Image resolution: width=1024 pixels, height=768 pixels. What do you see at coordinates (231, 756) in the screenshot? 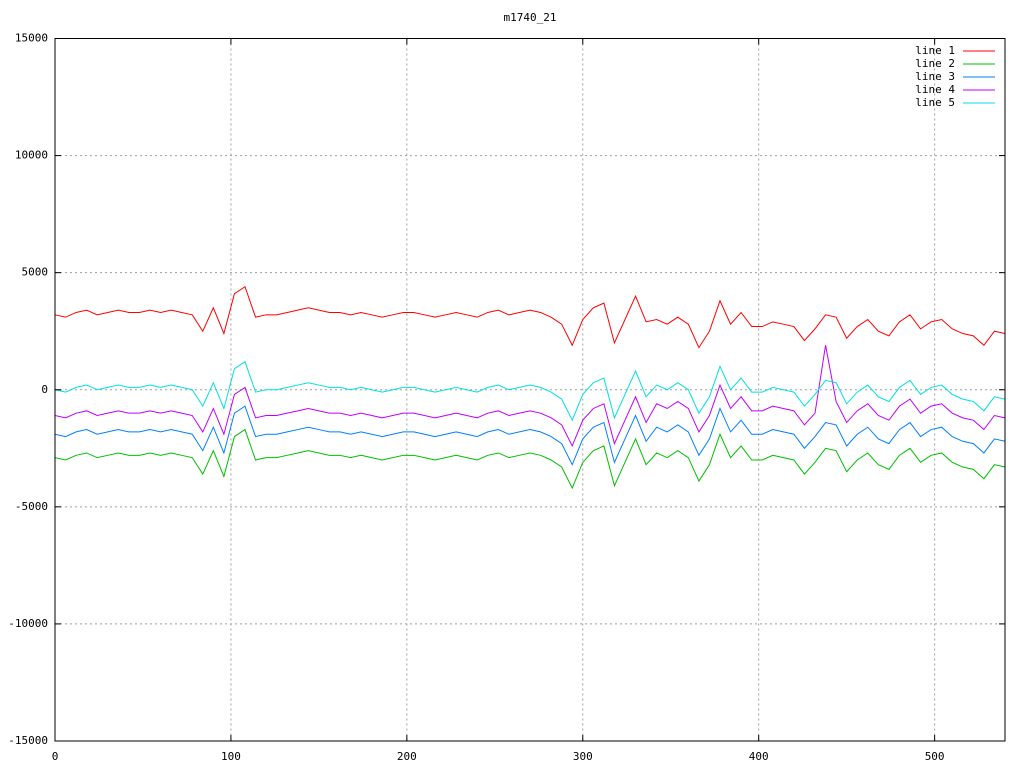
I see `x-tick-label: 100` at bounding box center [231, 756].